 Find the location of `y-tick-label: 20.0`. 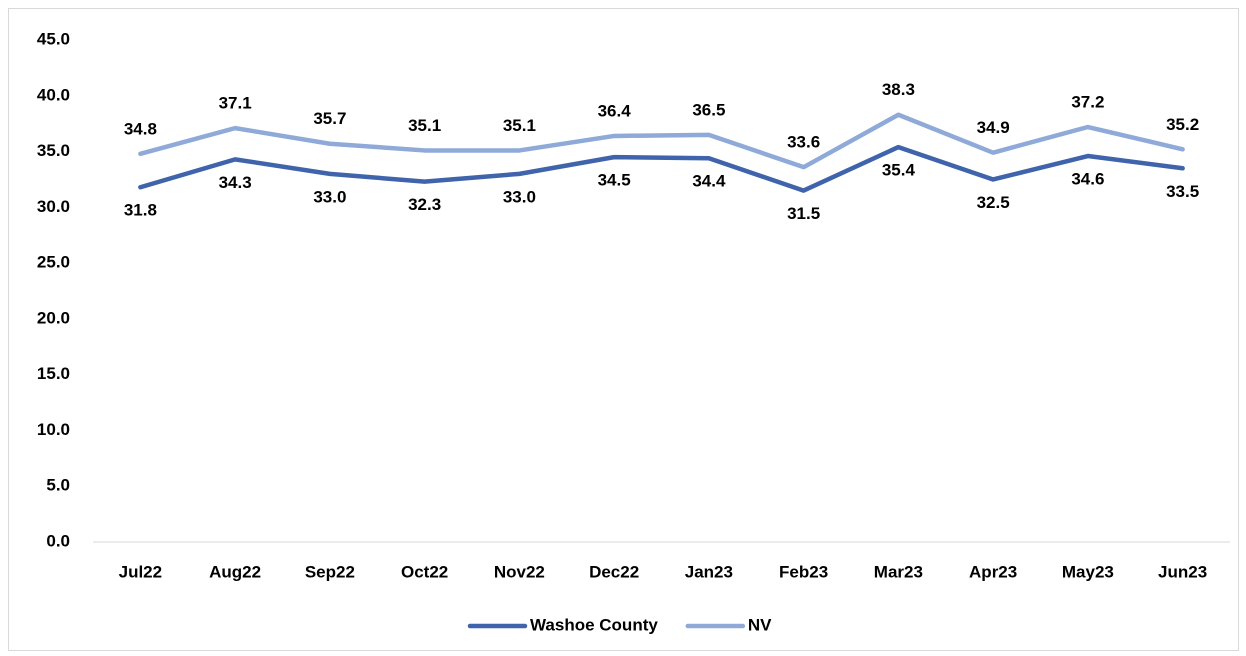

y-tick-label: 20.0 is located at coordinates (53, 317).